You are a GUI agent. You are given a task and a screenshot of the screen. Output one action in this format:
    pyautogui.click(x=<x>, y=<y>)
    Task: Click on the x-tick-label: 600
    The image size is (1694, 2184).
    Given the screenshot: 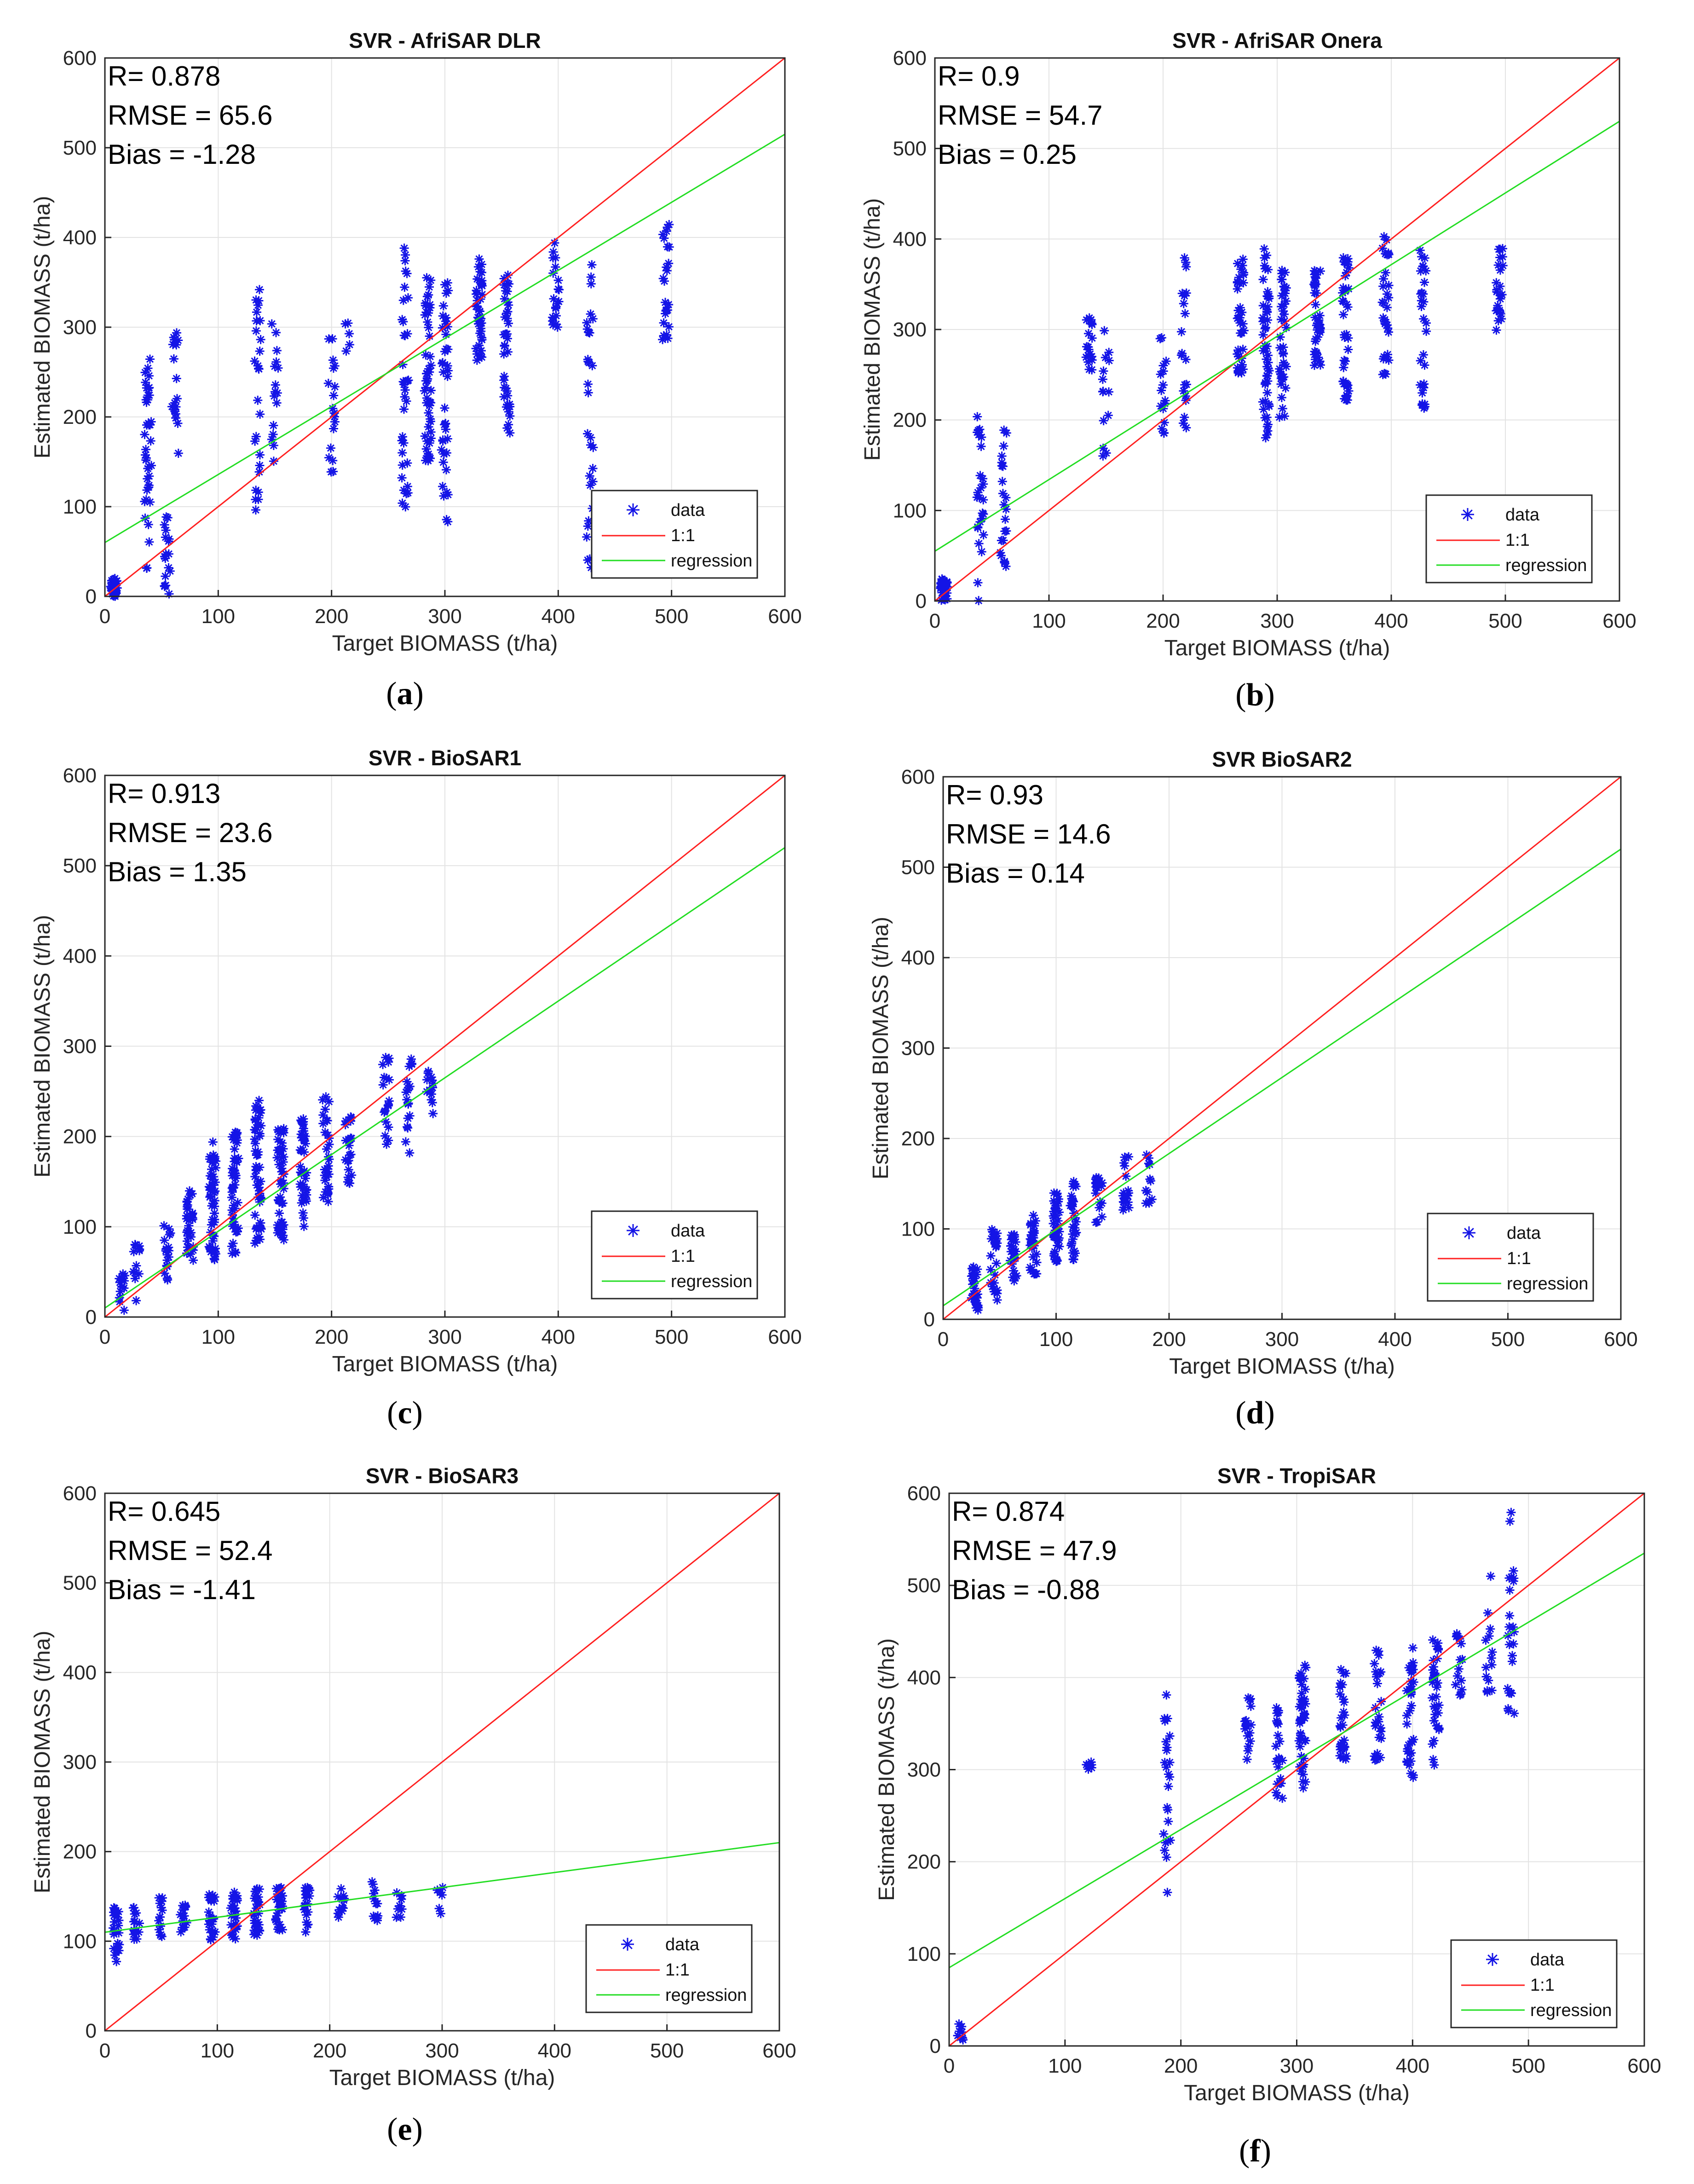 What is the action you would take?
    pyautogui.click(x=784, y=616)
    